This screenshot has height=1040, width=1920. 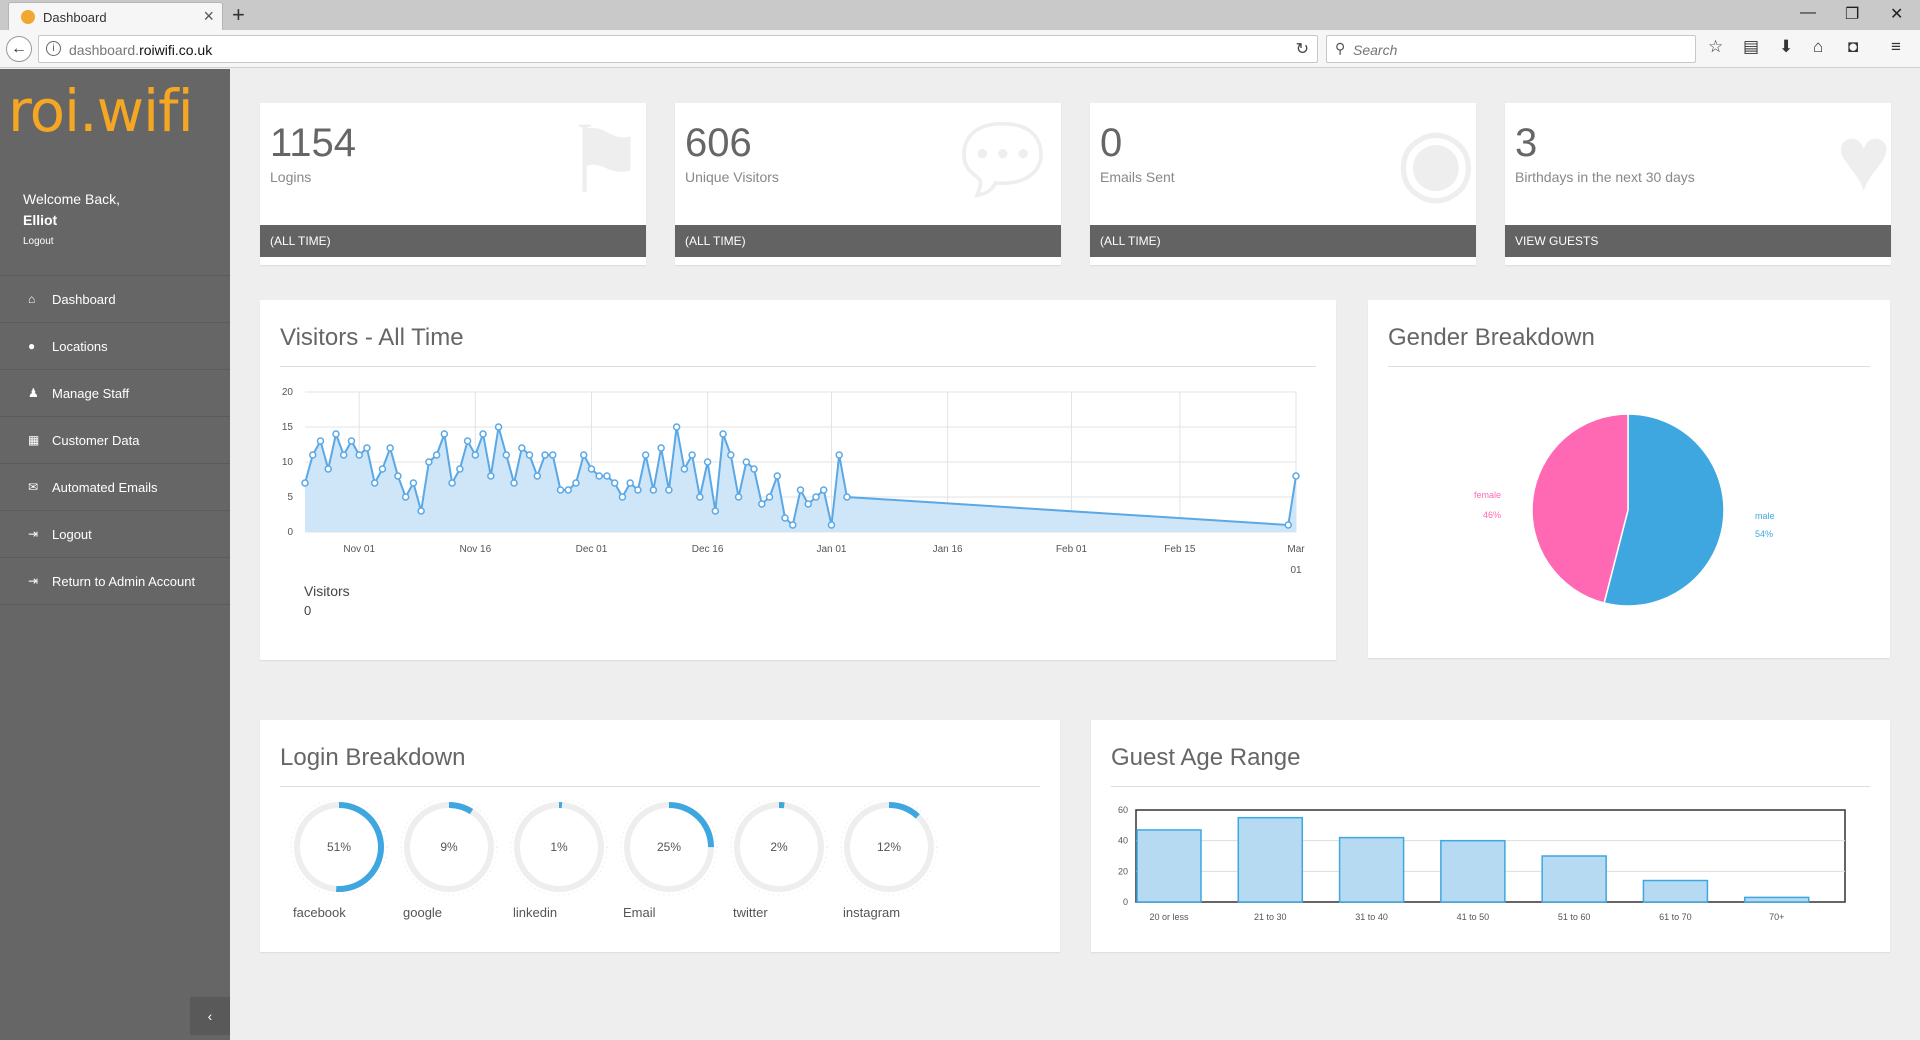 I want to click on pocket-icon: ◘, so click(x=1853, y=46).